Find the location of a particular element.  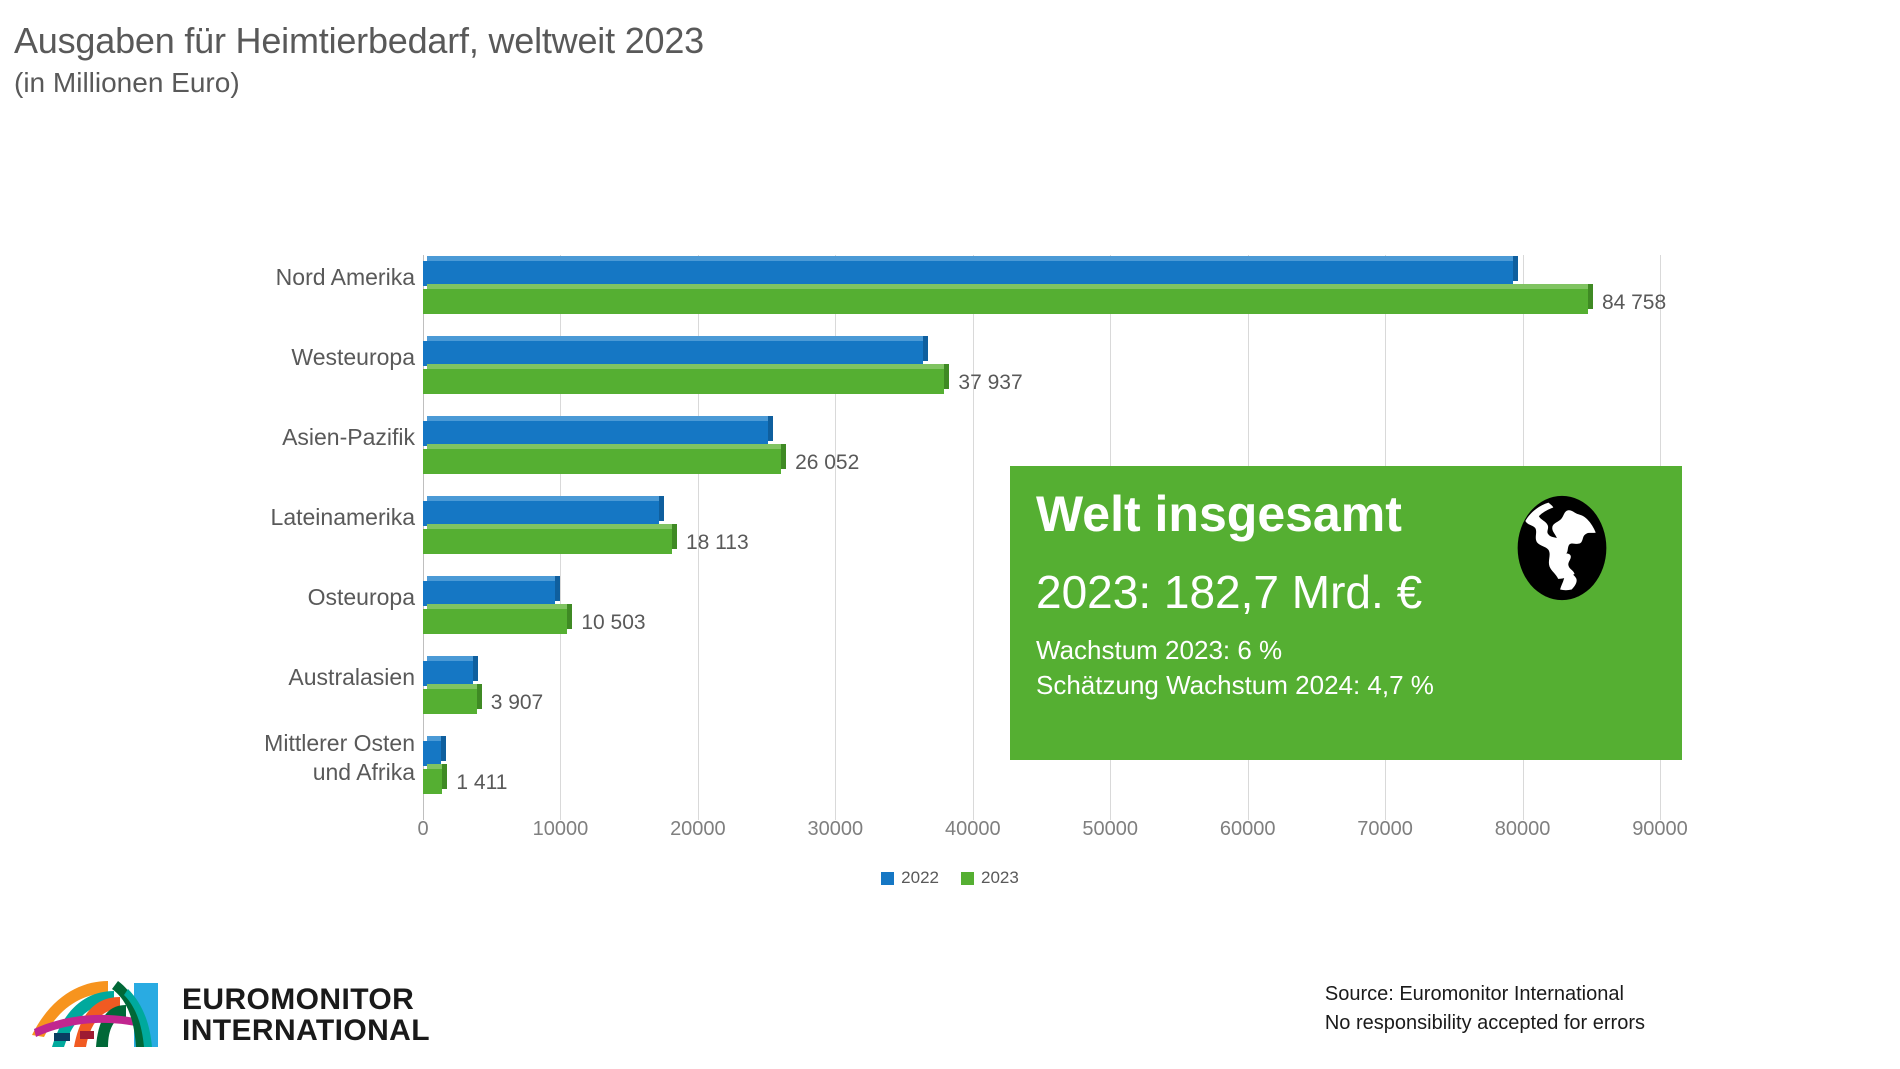

legend-item-2022: 2022 is located at coordinates (910, 878).